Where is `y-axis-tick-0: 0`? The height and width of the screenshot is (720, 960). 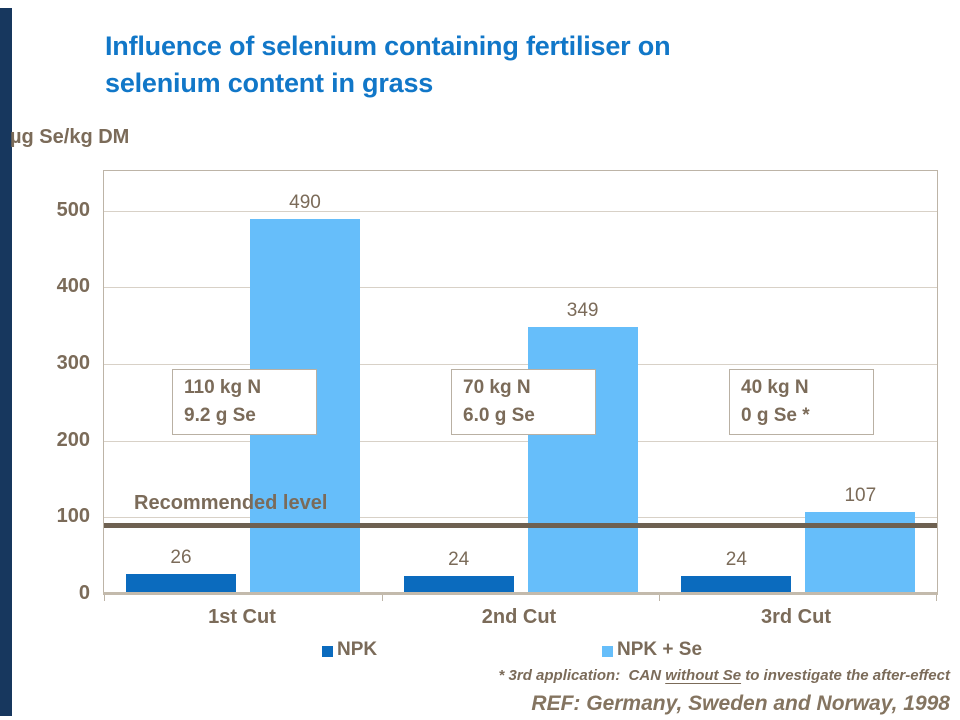 y-axis-tick-0: 0 is located at coordinates (84, 593).